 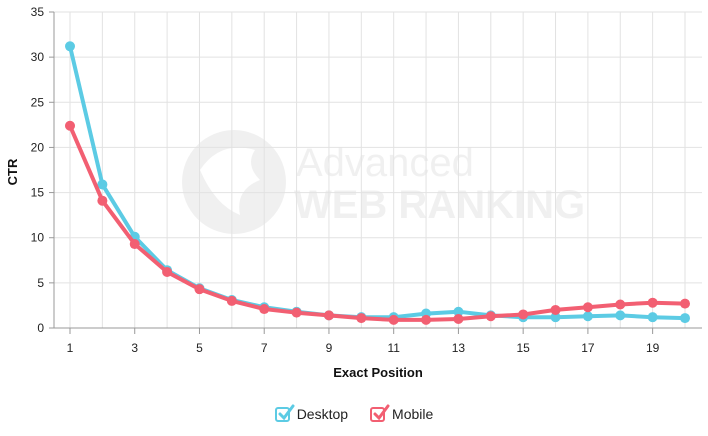 What do you see at coordinates (134, 348) in the screenshot?
I see `x-tick-label: 3` at bounding box center [134, 348].